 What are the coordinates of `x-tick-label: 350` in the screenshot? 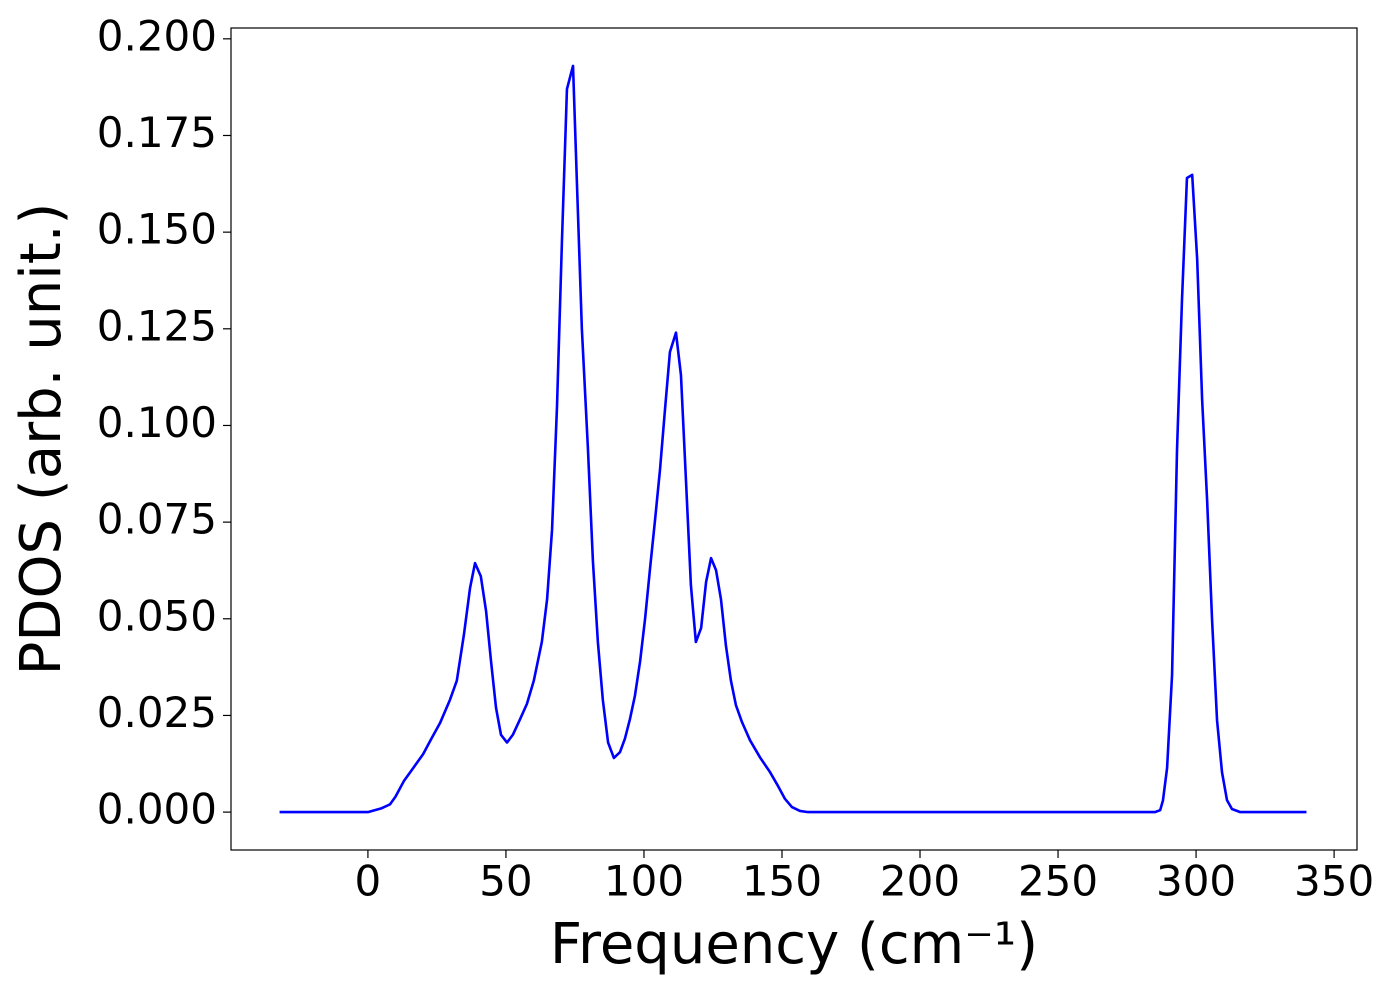 It's located at (1334, 881).